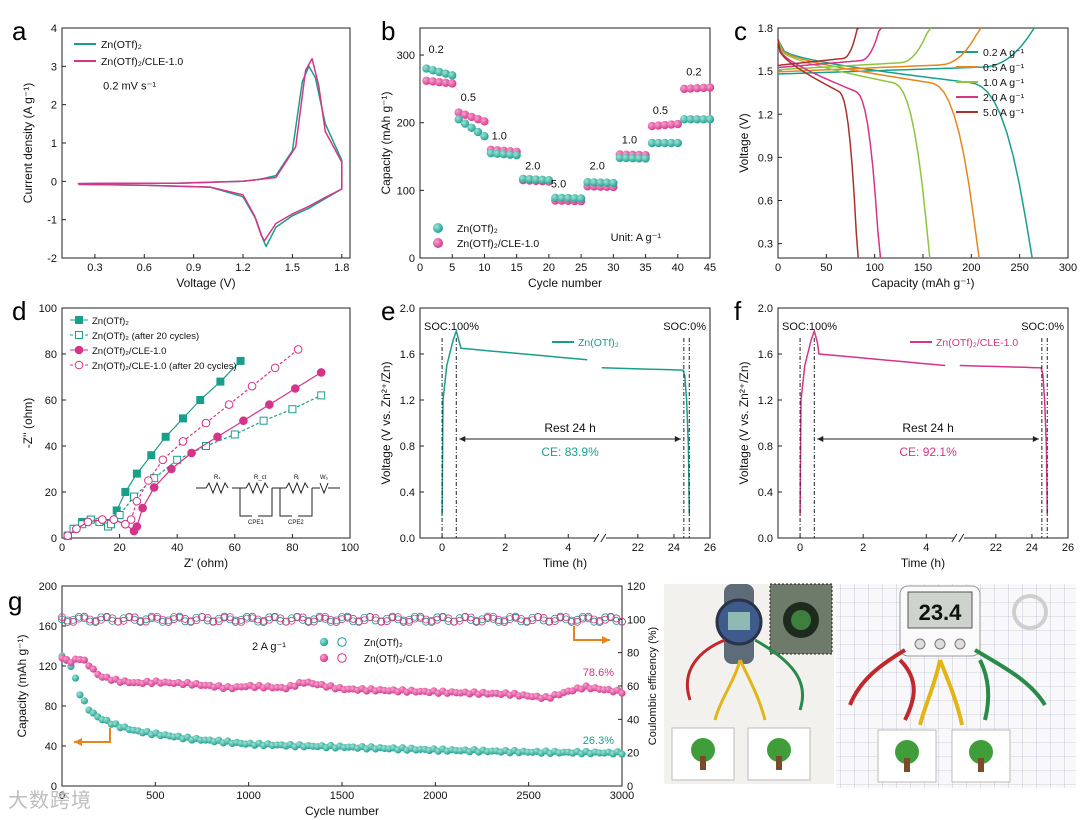 The width and height of the screenshot is (1080, 820). What do you see at coordinates (660, 111) in the screenshot?
I see `rate-annotation: 0.5` at bounding box center [660, 111].